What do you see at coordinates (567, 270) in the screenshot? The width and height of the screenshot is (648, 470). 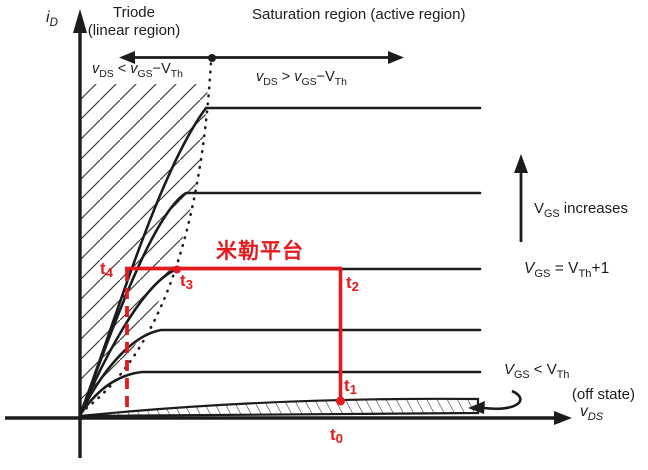 I see `vgs-threshold-label: VGS = VTh+1` at bounding box center [567, 270].